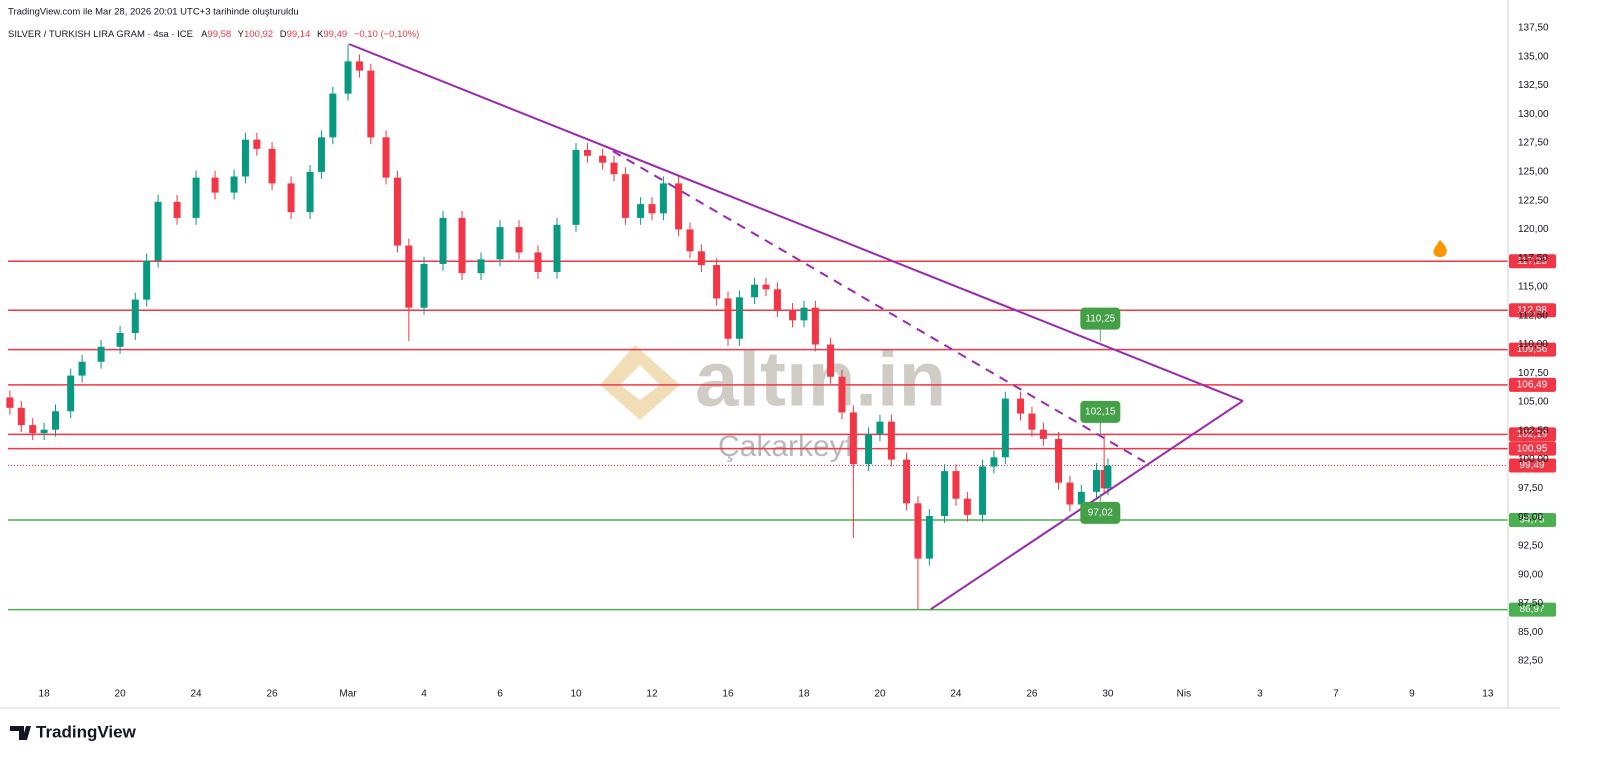 This screenshot has height=772, width=1600. Describe the element at coordinates (1533, 287) in the screenshot. I see `y-tick-label: 115,00` at that location.